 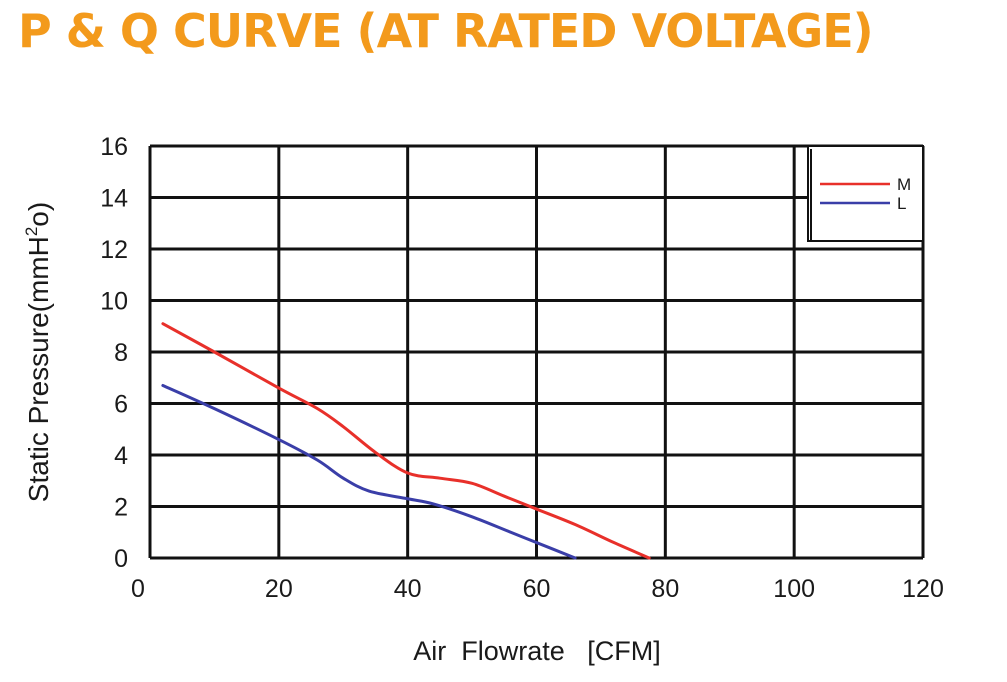 What do you see at coordinates (114, 250) in the screenshot?
I see `y-tick-label: 12` at bounding box center [114, 250].